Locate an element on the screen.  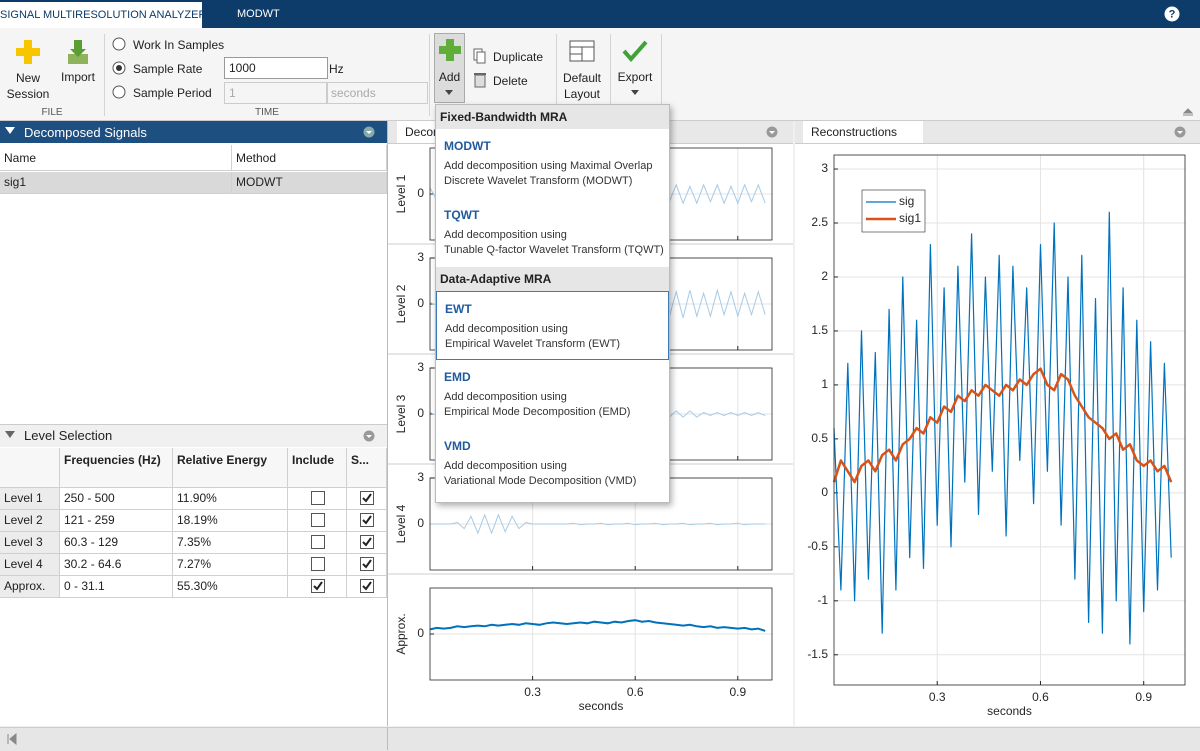
import-icon is located at coordinates (78, 52).